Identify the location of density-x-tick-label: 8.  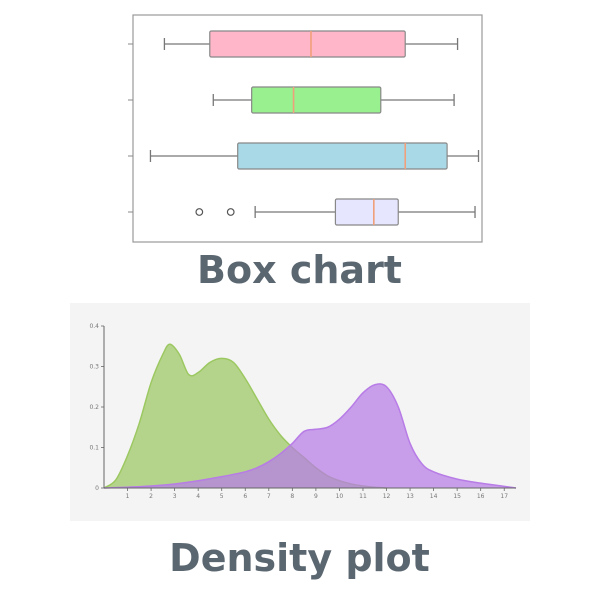
(292, 496).